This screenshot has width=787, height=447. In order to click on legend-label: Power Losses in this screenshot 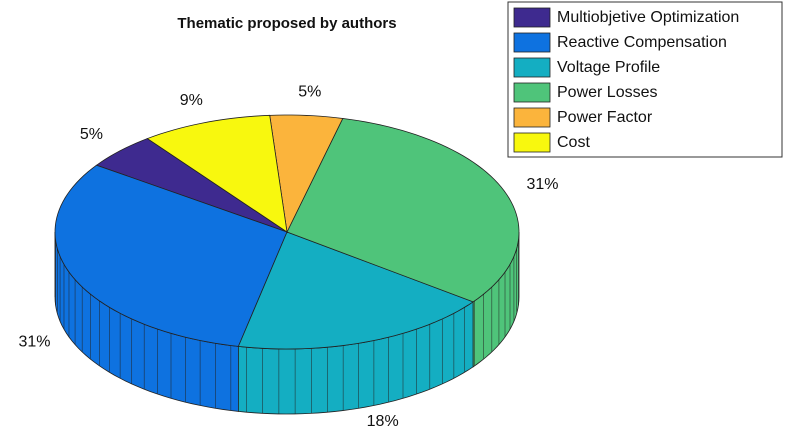, I will do `click(607, 92)`.